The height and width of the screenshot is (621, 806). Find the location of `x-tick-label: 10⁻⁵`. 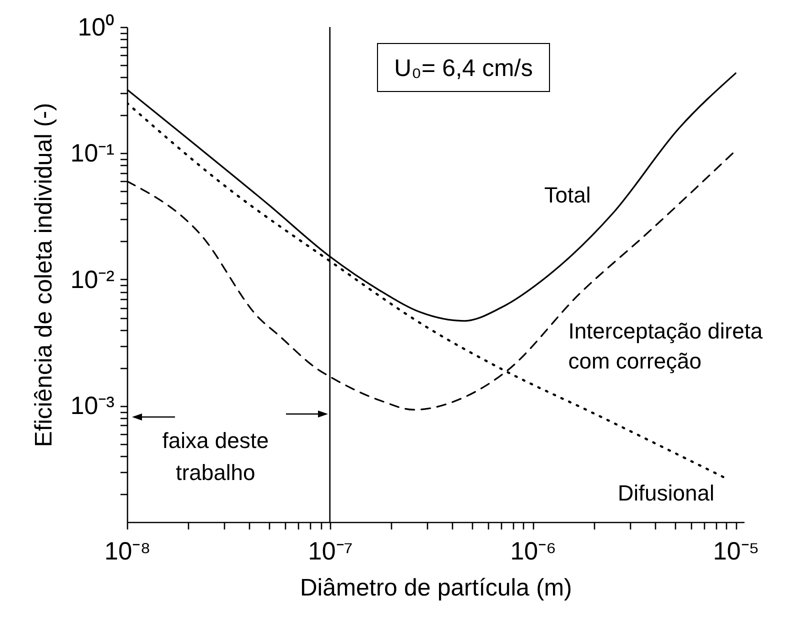

x-tick-label: 10⁻⁵ is located at coordinates (736, 552).